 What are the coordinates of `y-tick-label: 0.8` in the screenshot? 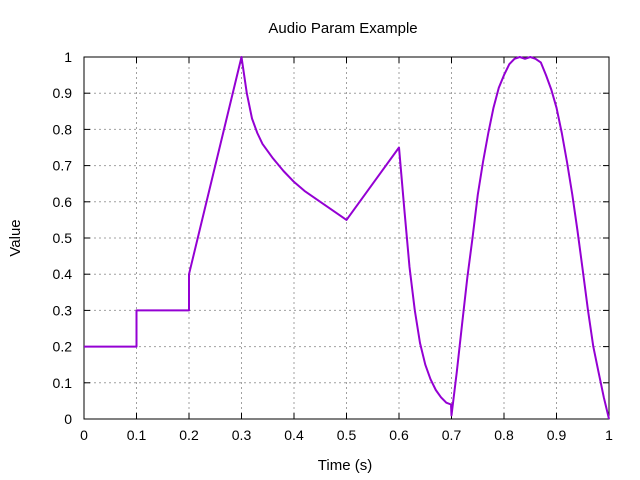 It's located at (63, 129).